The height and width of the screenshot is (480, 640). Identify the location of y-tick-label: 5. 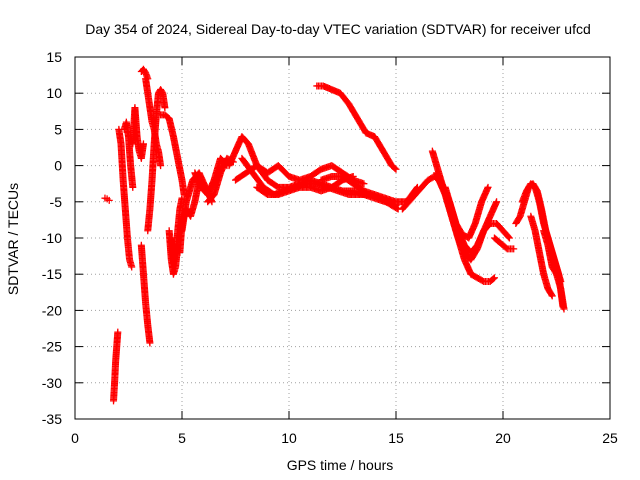
(58, 129).